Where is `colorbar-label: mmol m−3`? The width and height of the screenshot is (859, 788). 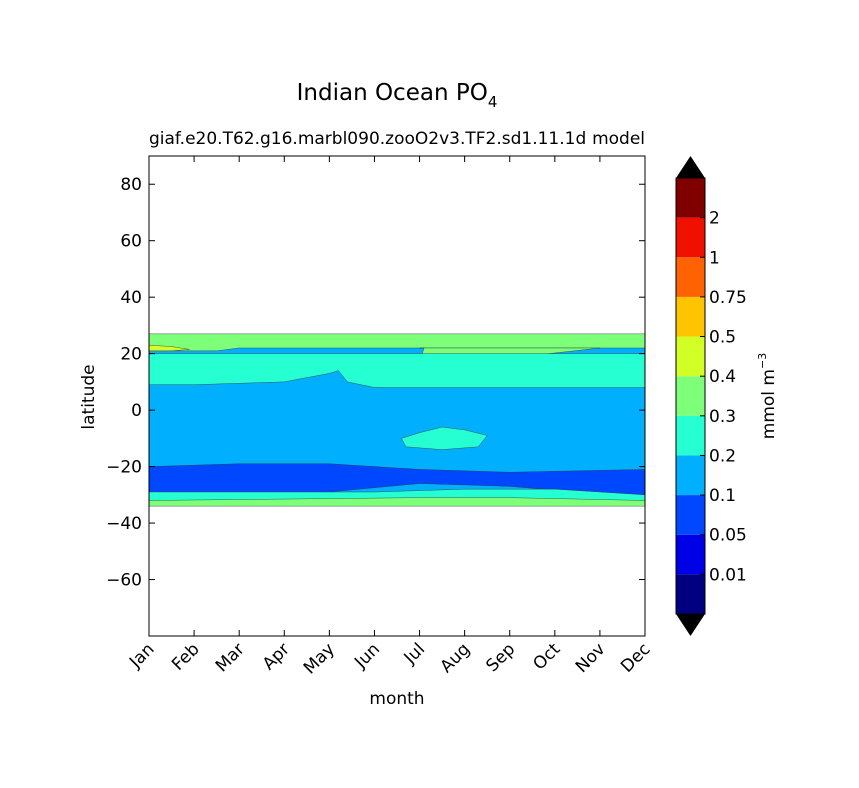
colorbar-label: mmol m−3 is located at coordinates (767, 396).